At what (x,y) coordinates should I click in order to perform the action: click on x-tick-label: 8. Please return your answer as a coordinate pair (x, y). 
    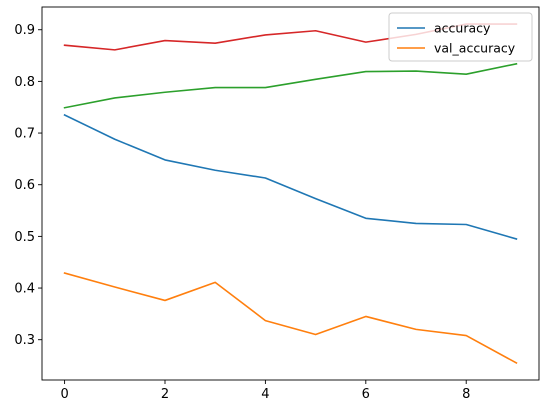
    Looking at the image, I should click on (466, 394).